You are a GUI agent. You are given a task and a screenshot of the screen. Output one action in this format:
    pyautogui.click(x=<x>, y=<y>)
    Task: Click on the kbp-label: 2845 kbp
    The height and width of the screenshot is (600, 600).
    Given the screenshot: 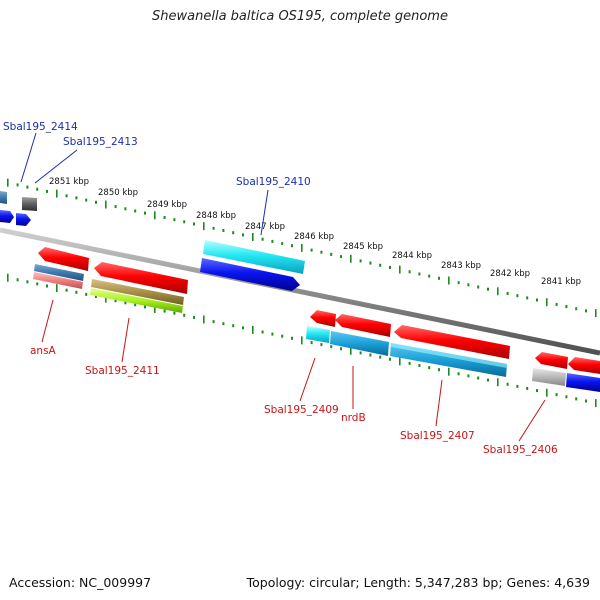 What is the action you would take?
    pyautogui.click(x=363, y=247)
    